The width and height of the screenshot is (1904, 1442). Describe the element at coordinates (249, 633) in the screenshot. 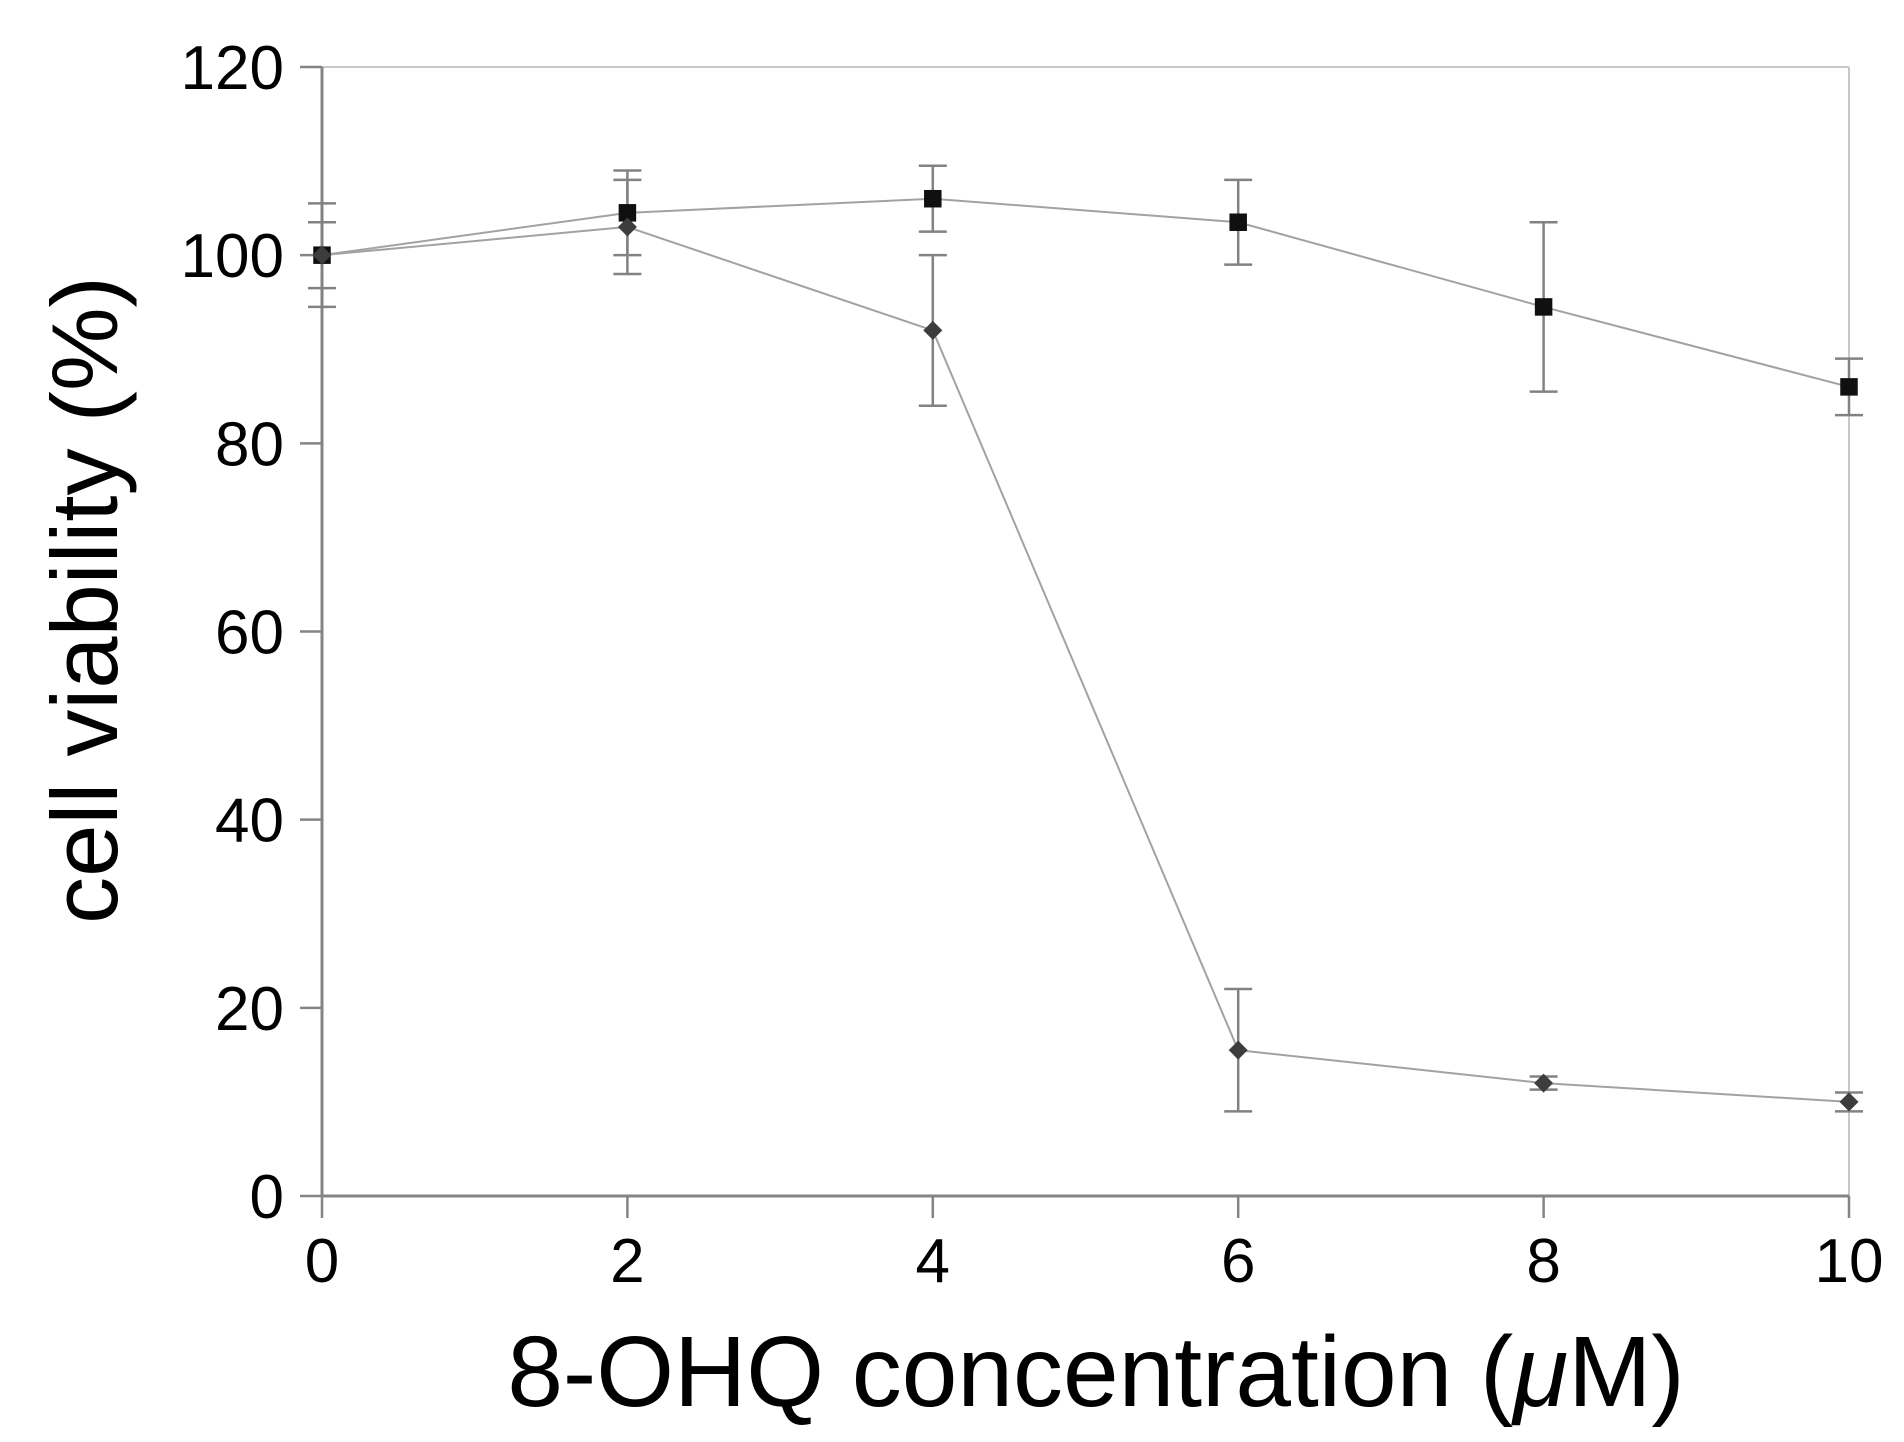

I see `y-tick-label: 60` at that location.